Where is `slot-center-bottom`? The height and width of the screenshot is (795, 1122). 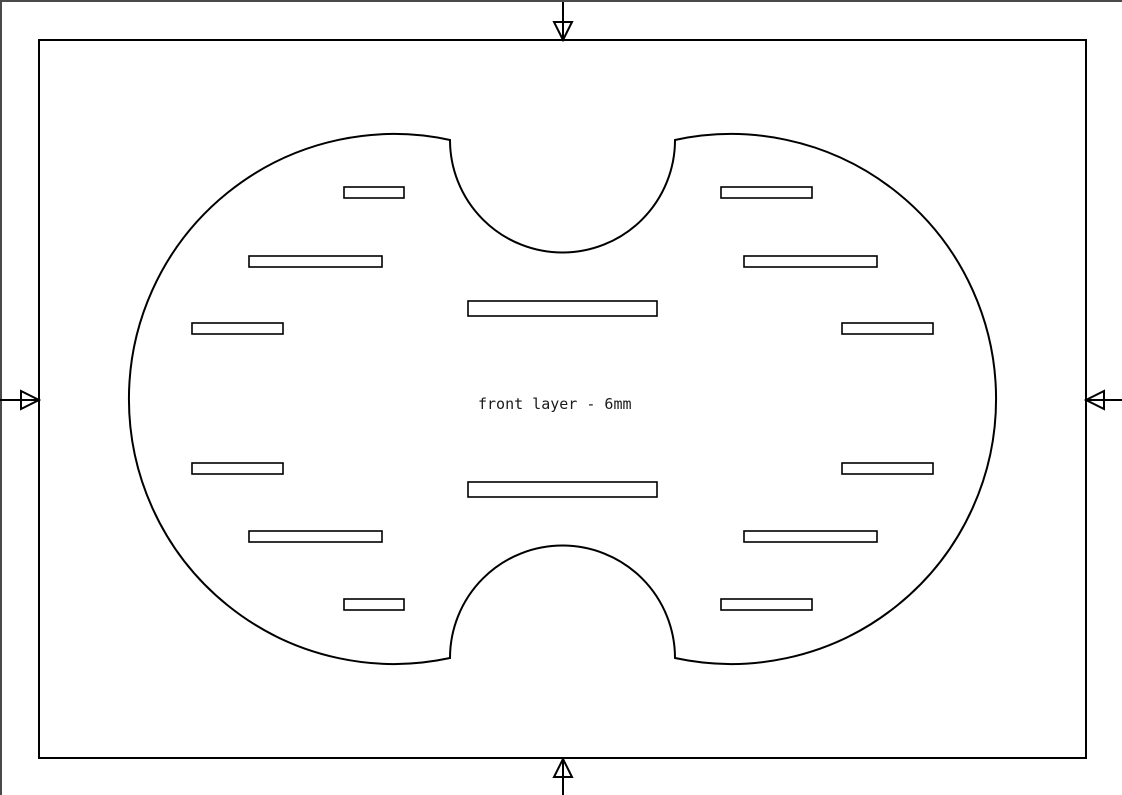 slot-center-bottom is located at coordinates (562, 489).